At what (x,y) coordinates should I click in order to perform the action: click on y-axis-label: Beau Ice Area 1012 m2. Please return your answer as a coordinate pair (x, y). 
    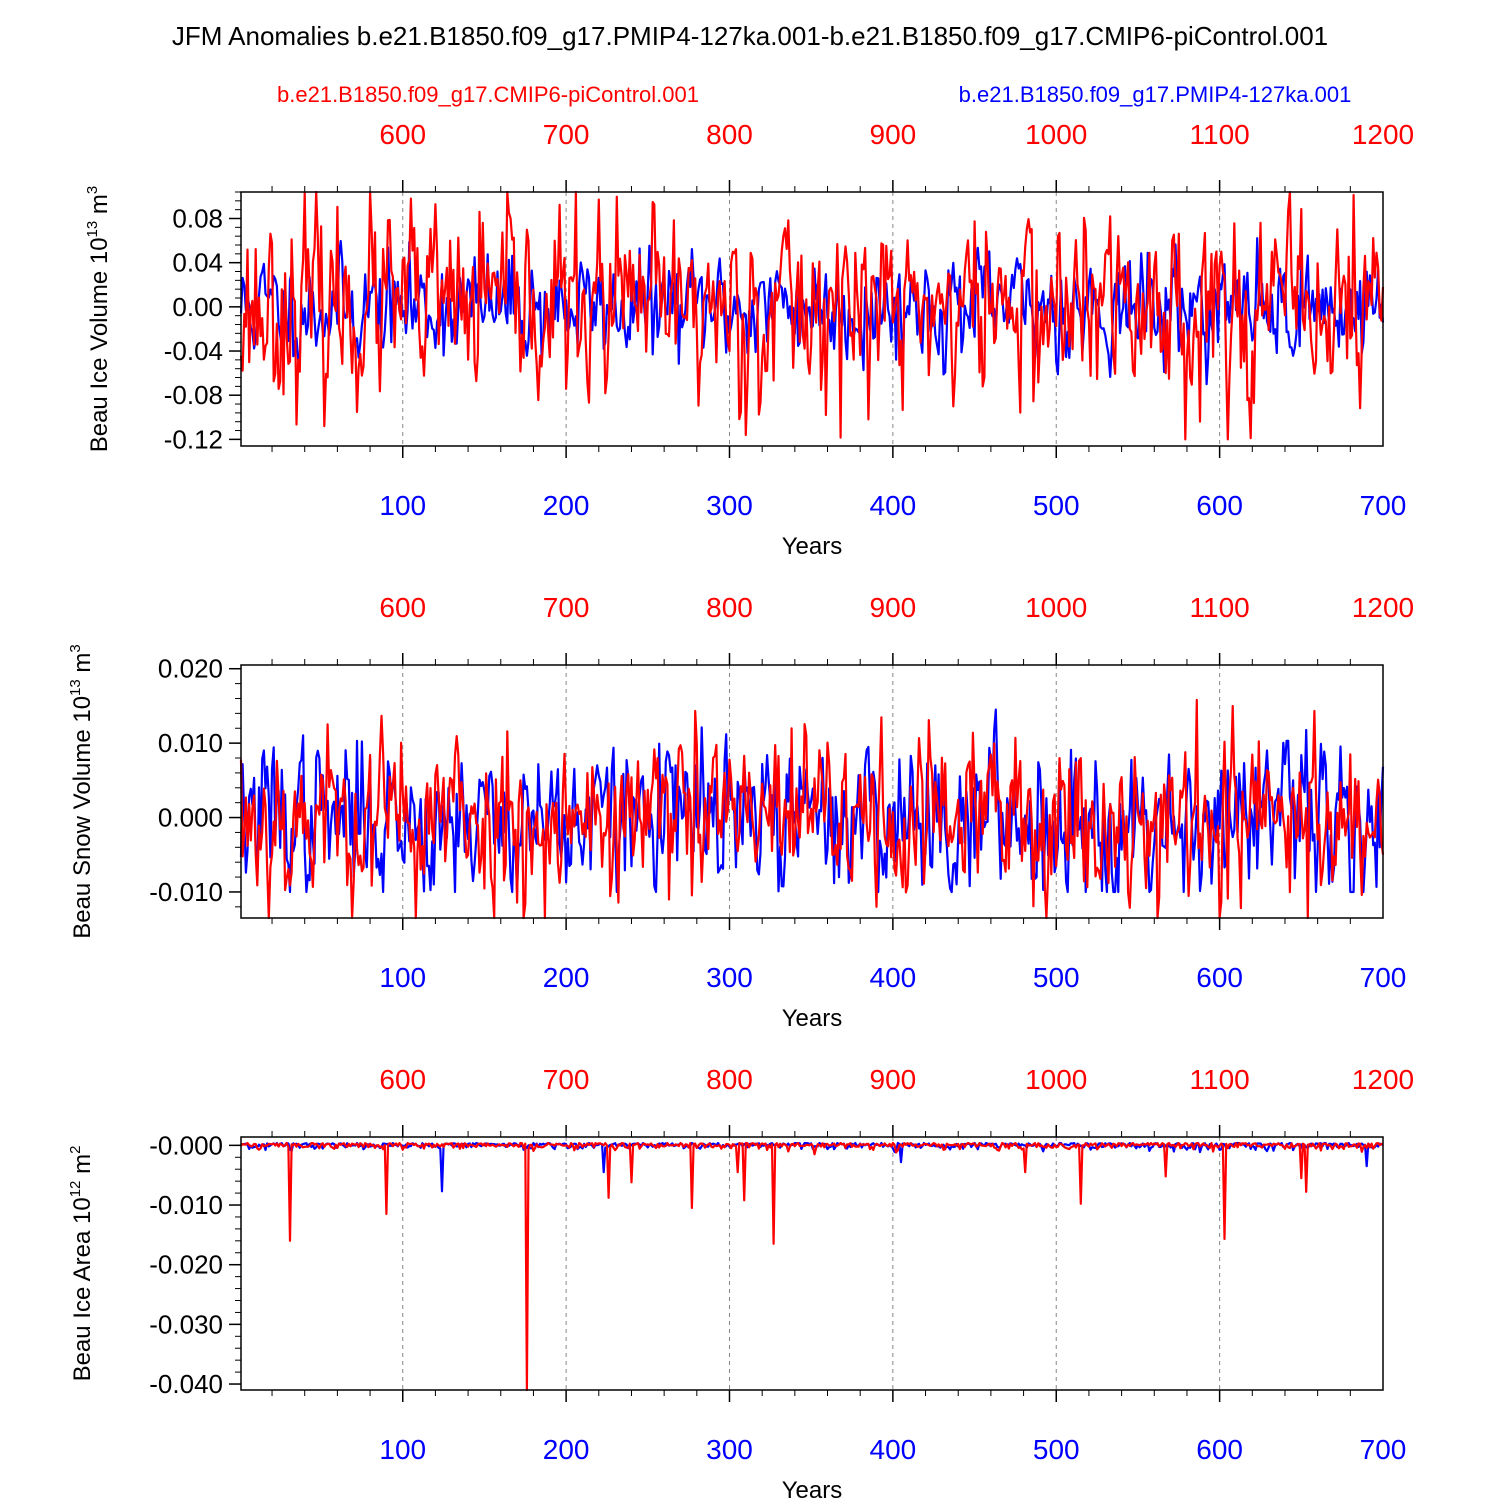
    Looking at the image, I should click on (81, 1264).